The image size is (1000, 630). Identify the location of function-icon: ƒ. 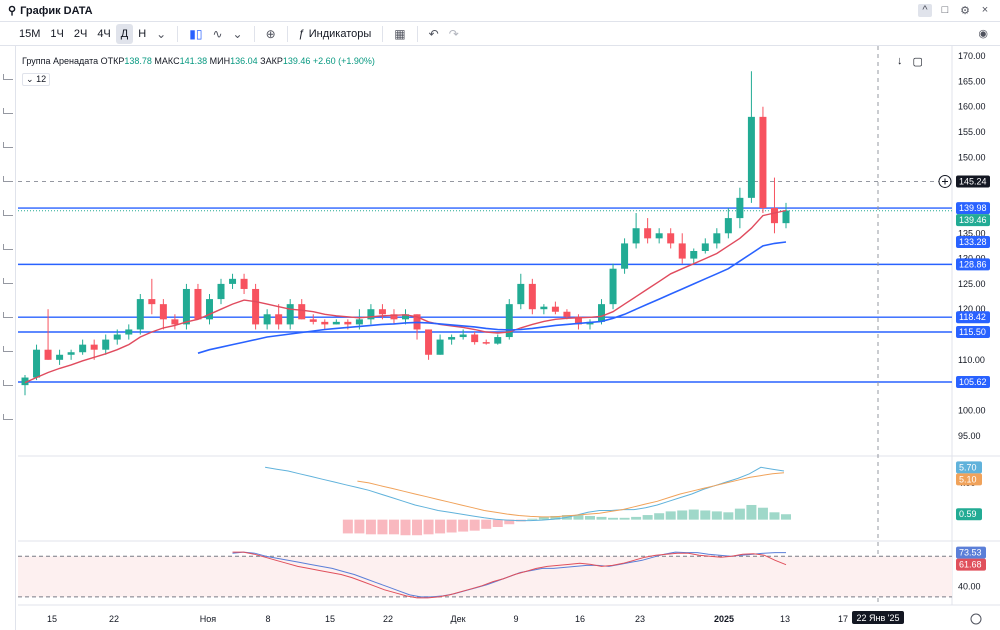
(301, 33).